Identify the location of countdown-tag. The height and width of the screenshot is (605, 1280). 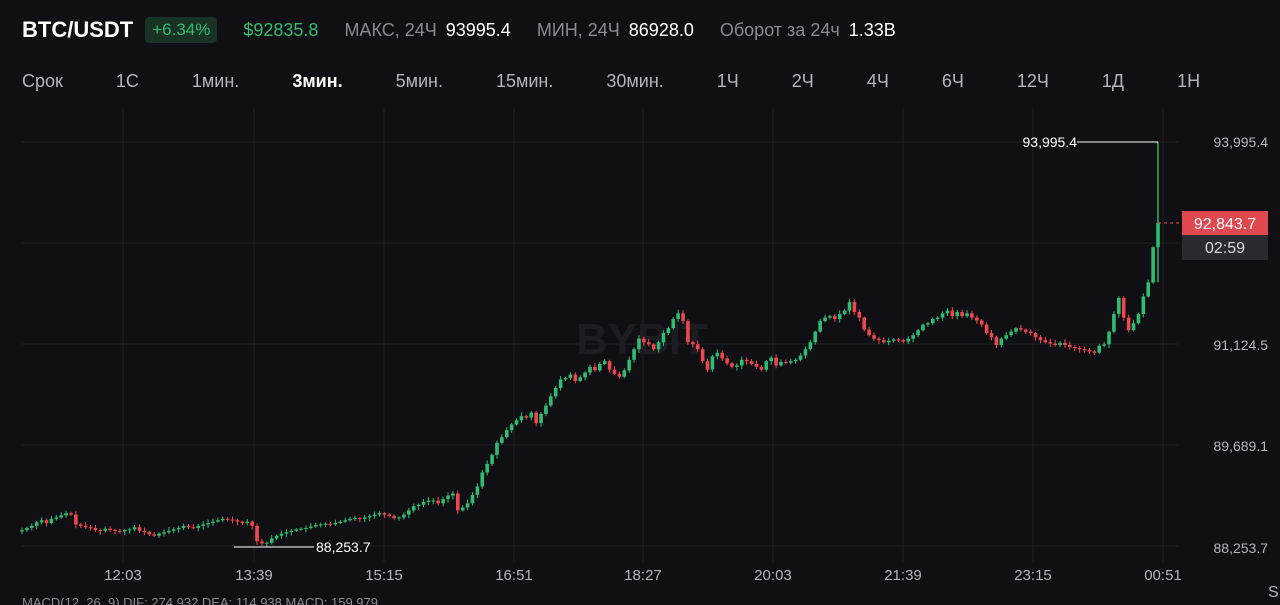
(1225, 248).